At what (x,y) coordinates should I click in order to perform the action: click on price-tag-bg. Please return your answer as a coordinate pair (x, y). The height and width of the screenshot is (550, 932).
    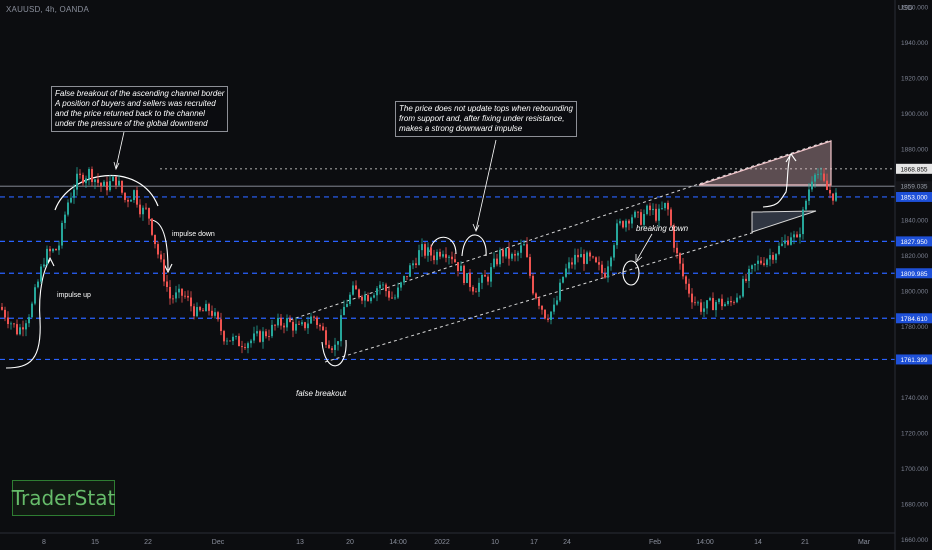
    Looking at the image, I should click on (914, 273).